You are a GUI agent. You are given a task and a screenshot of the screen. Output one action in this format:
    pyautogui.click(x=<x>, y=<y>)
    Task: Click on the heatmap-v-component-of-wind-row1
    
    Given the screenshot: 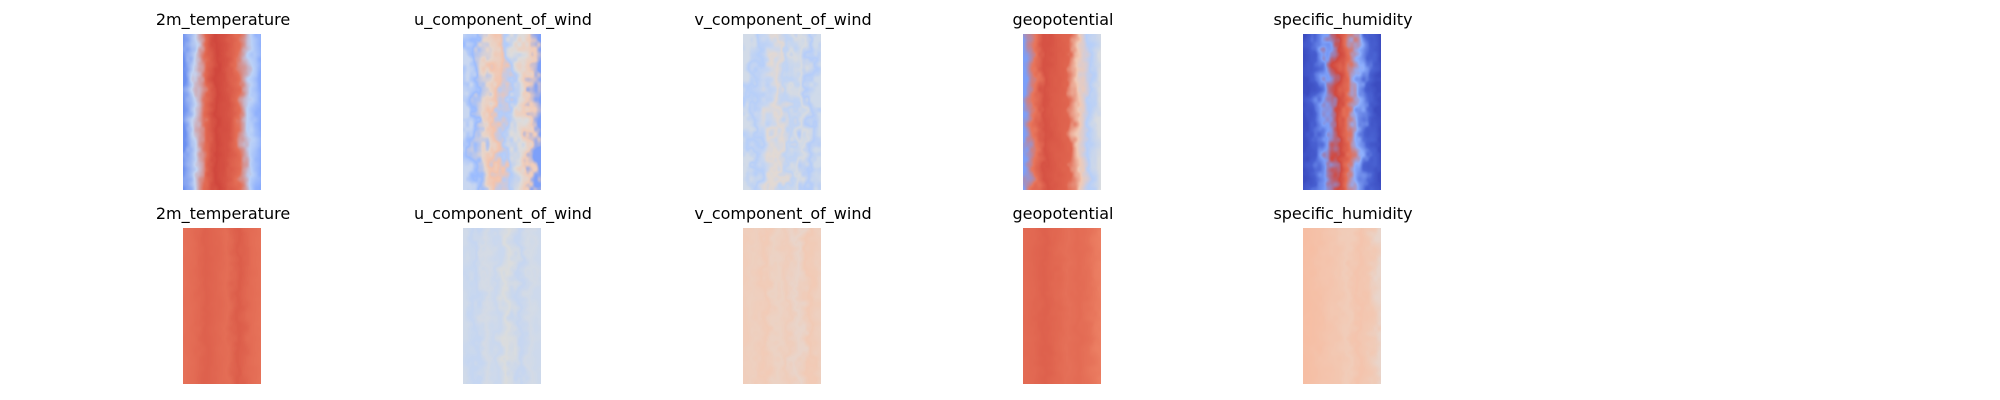 What is the action you would take?
    pyautogui.click(x=782, y=112)
    